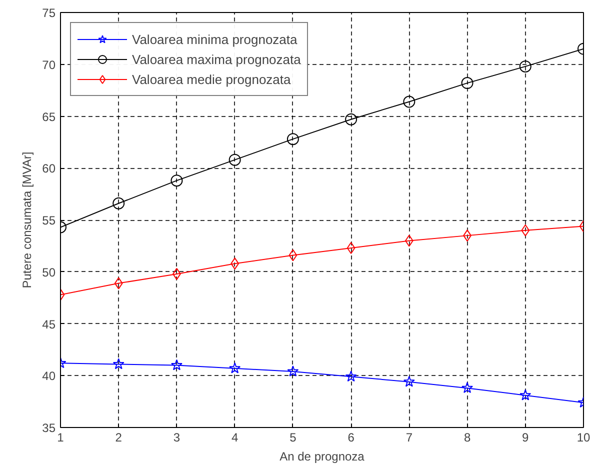 The width and height of the screenshot is (595, 472). What do you see at coordinates (49, 65) in the screenshot?
I see `y-tick-label: 70` at bounding box center [49, 65].